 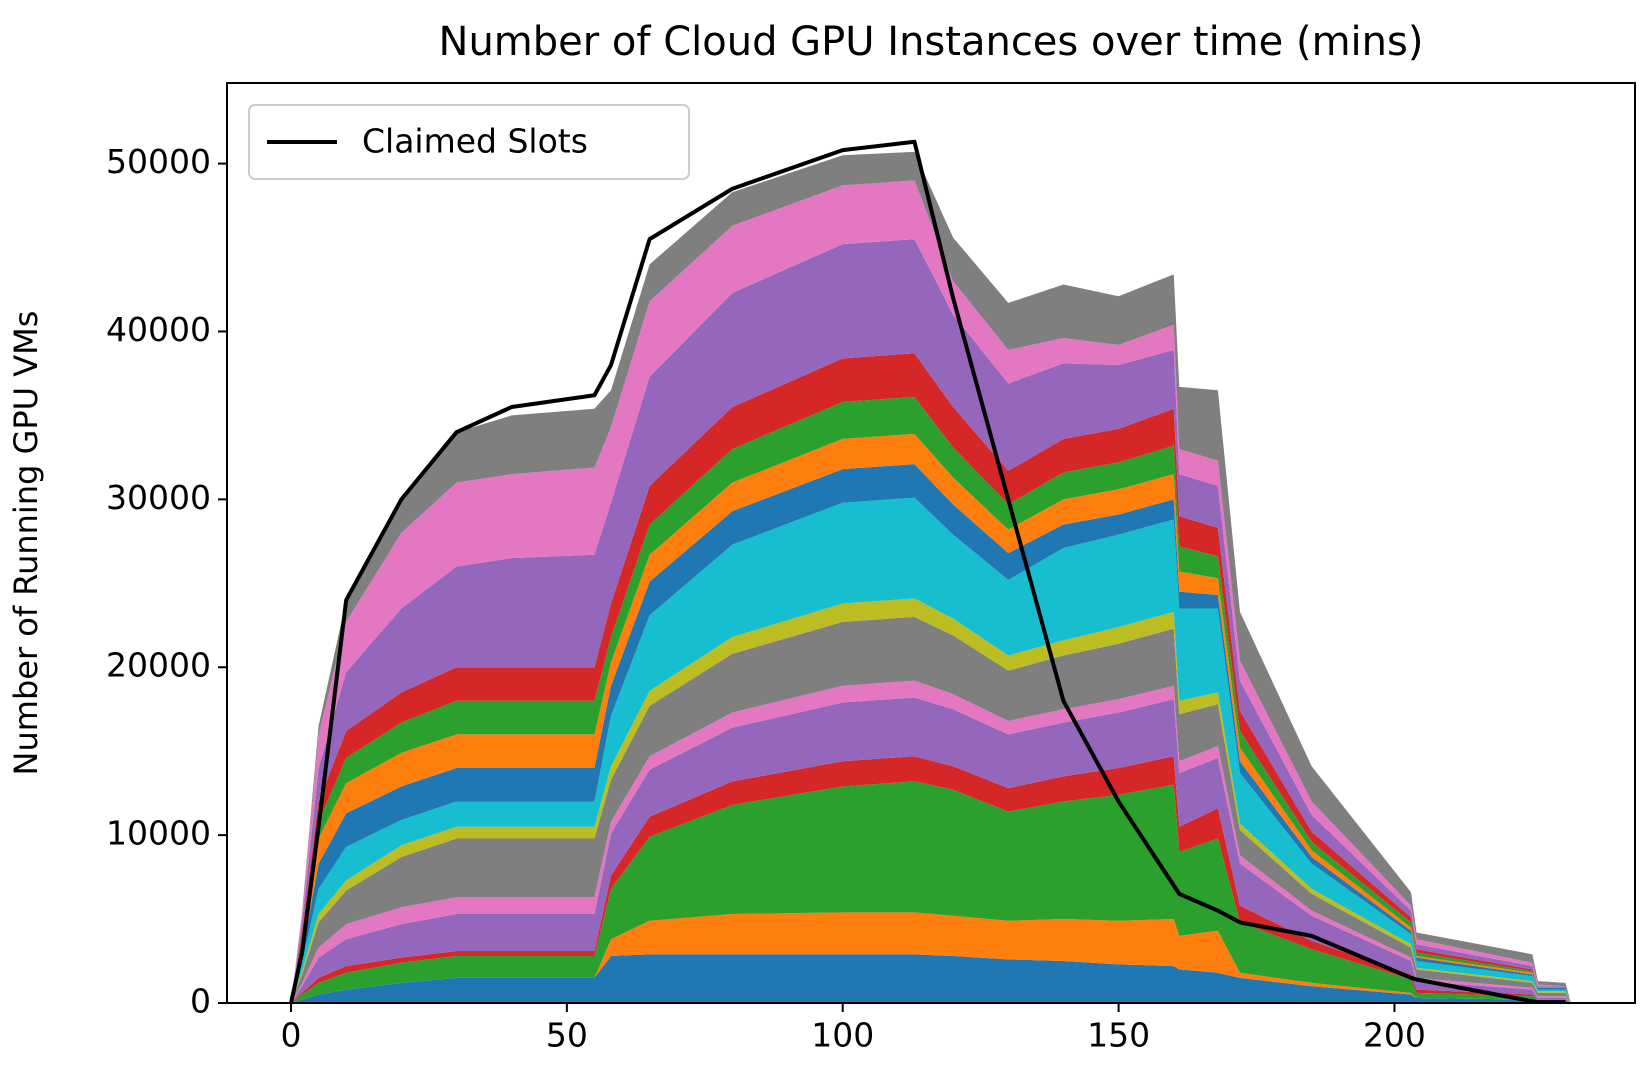 I want to click on legend: Claimed Slots, so click(x=469, y=142).